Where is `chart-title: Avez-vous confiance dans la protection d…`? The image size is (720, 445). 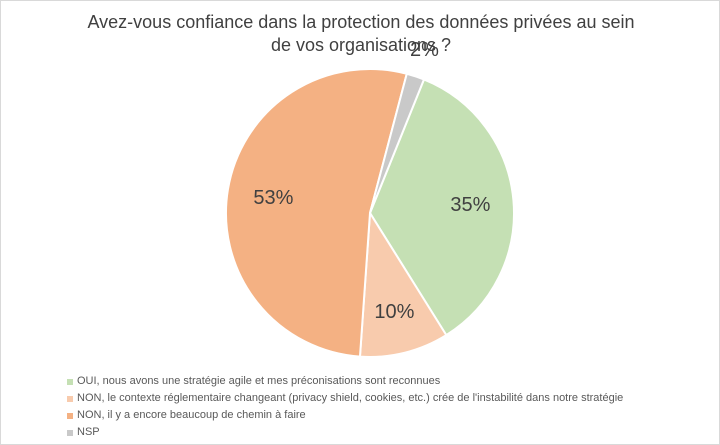
chart-title: Avez-vous confiance dans la protection d… is located at coordinates (361, 34).